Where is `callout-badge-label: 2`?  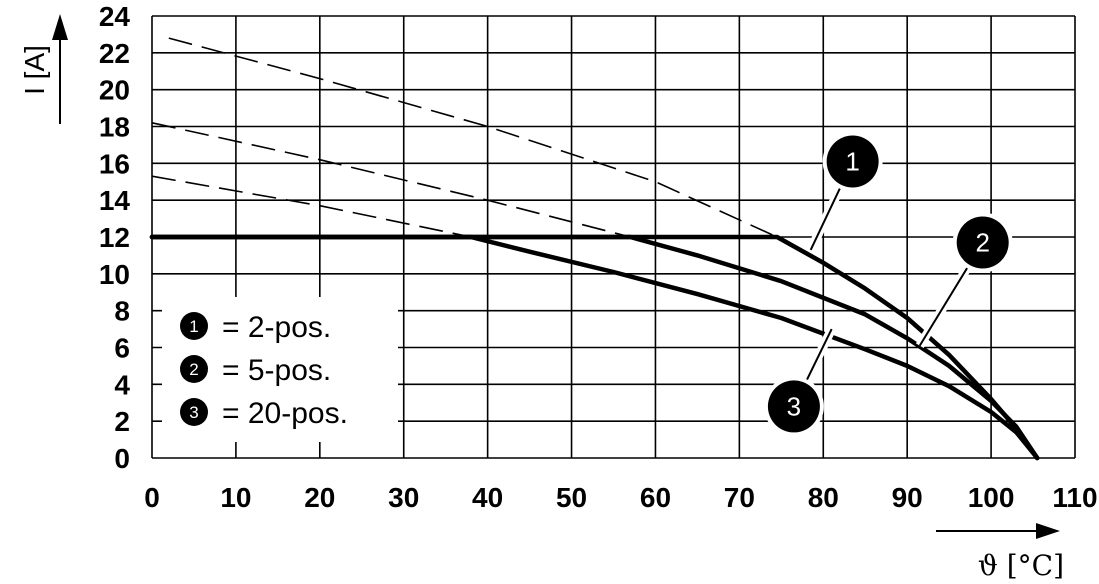 callout-badge-label: 2 is located at coordinates (982, 243).